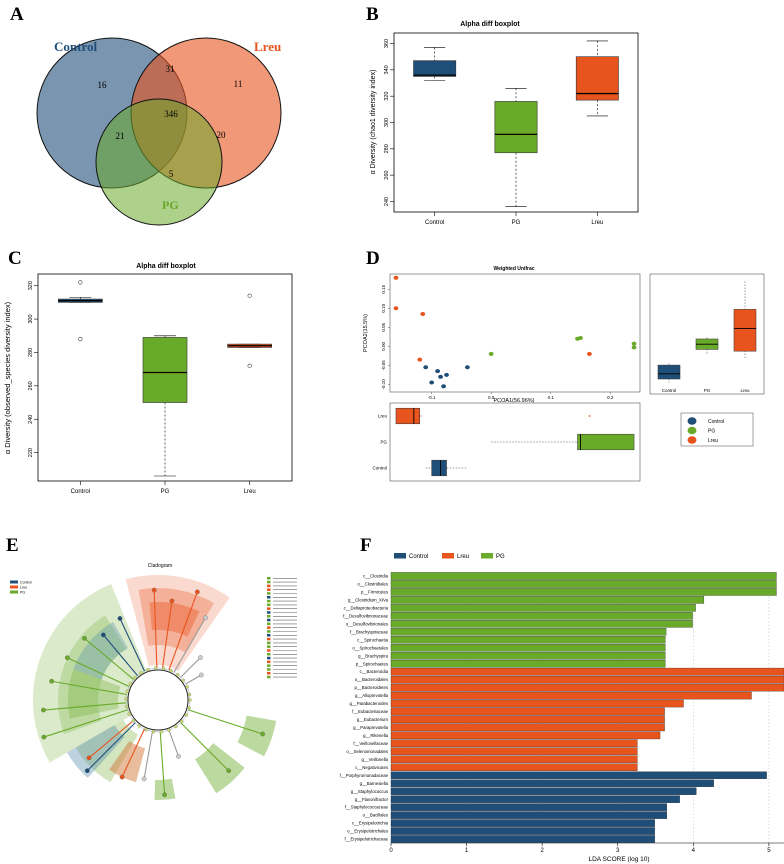 Image resolution: width=784 pixels, height=864 pixels. I want to click on pcoa-legend-label: Control, so click(716, 422).